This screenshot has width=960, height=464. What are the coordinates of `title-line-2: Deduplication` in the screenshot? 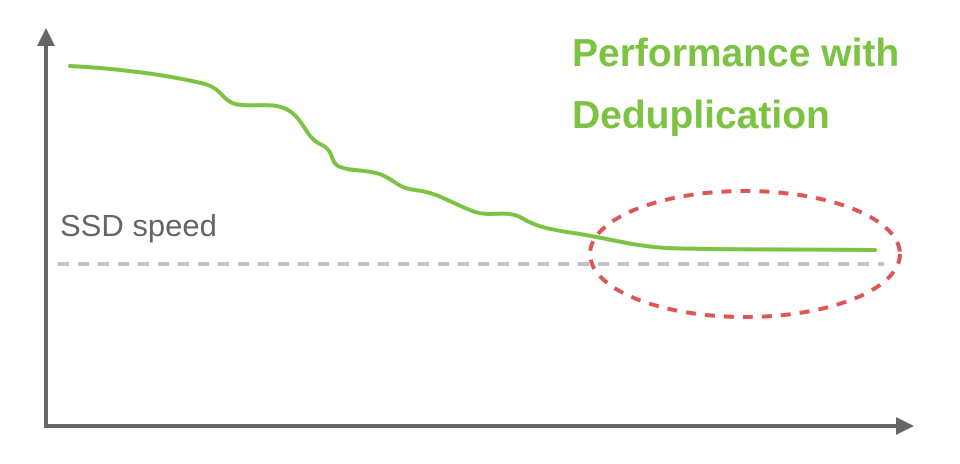 It's located at (701, 115).